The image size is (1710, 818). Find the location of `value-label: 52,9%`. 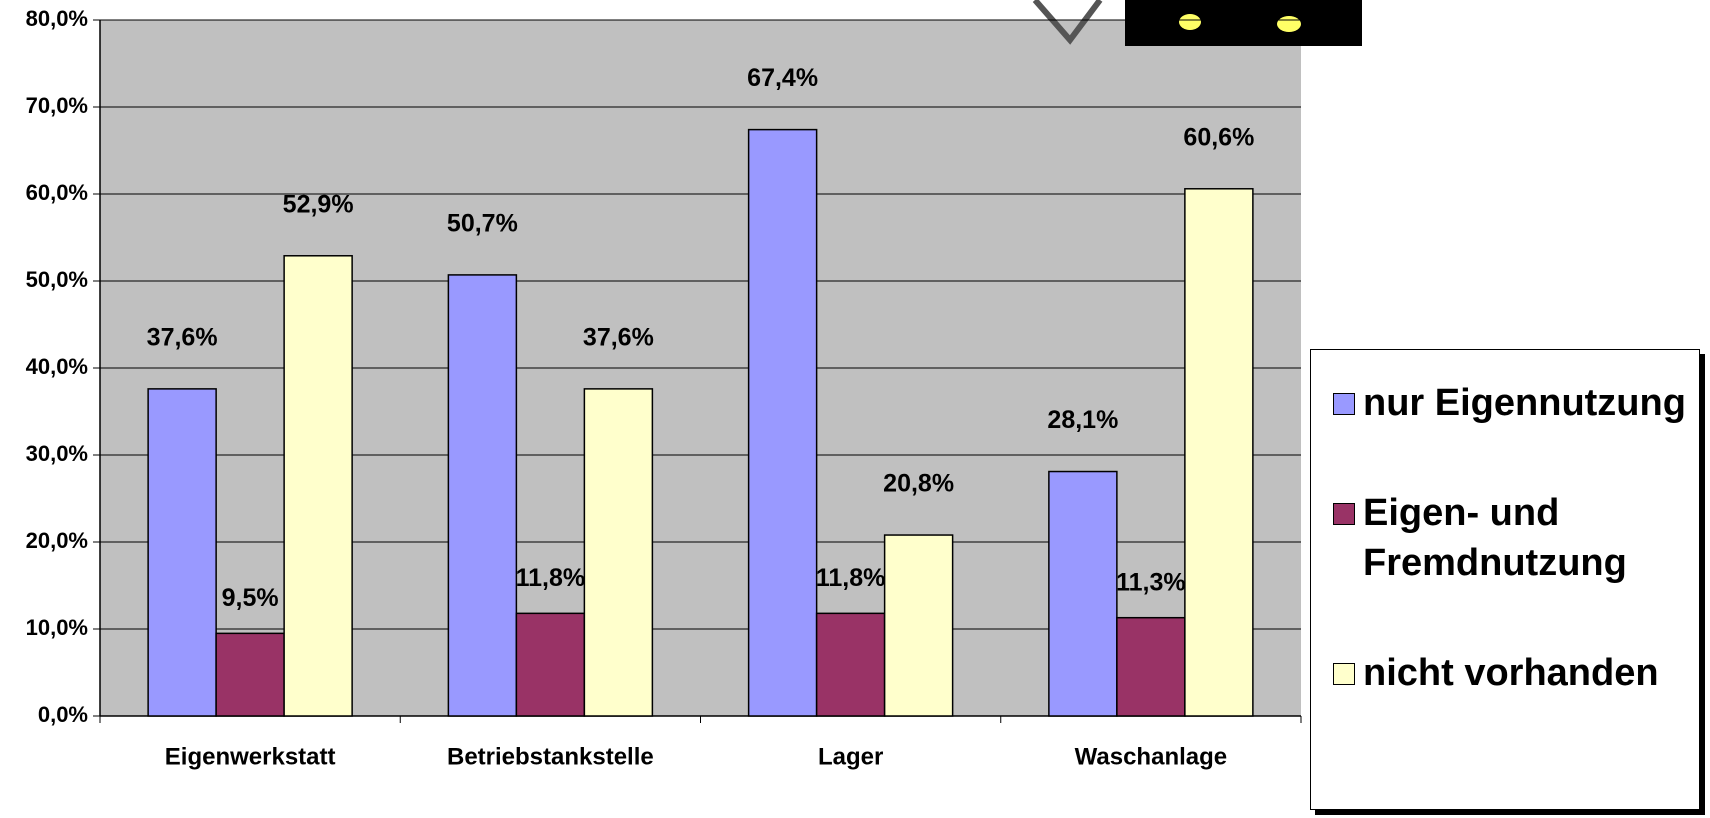

value-label: 52,9% is located at coordinates (318, 204).